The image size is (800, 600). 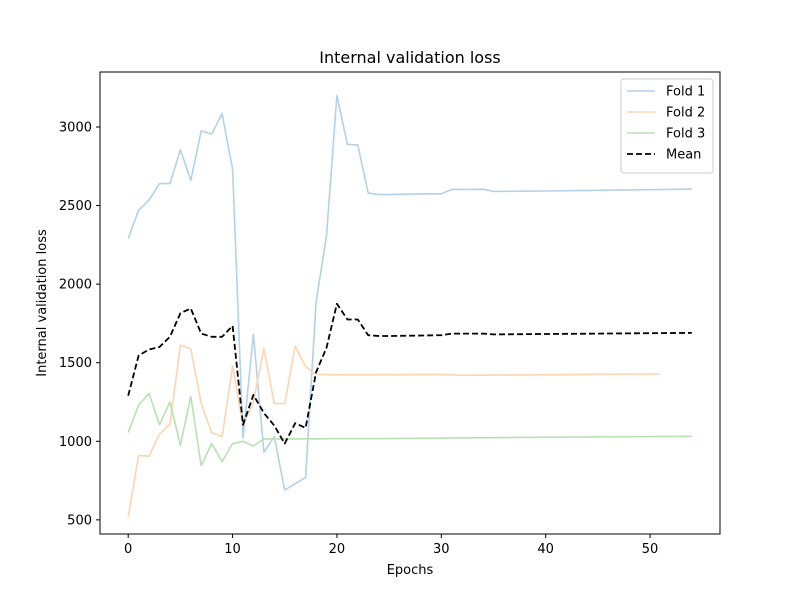 What do you see at coordinates (650, 549) in the screenshot?
I see `x-tick-label: 50` at bounding box center [650, 549].